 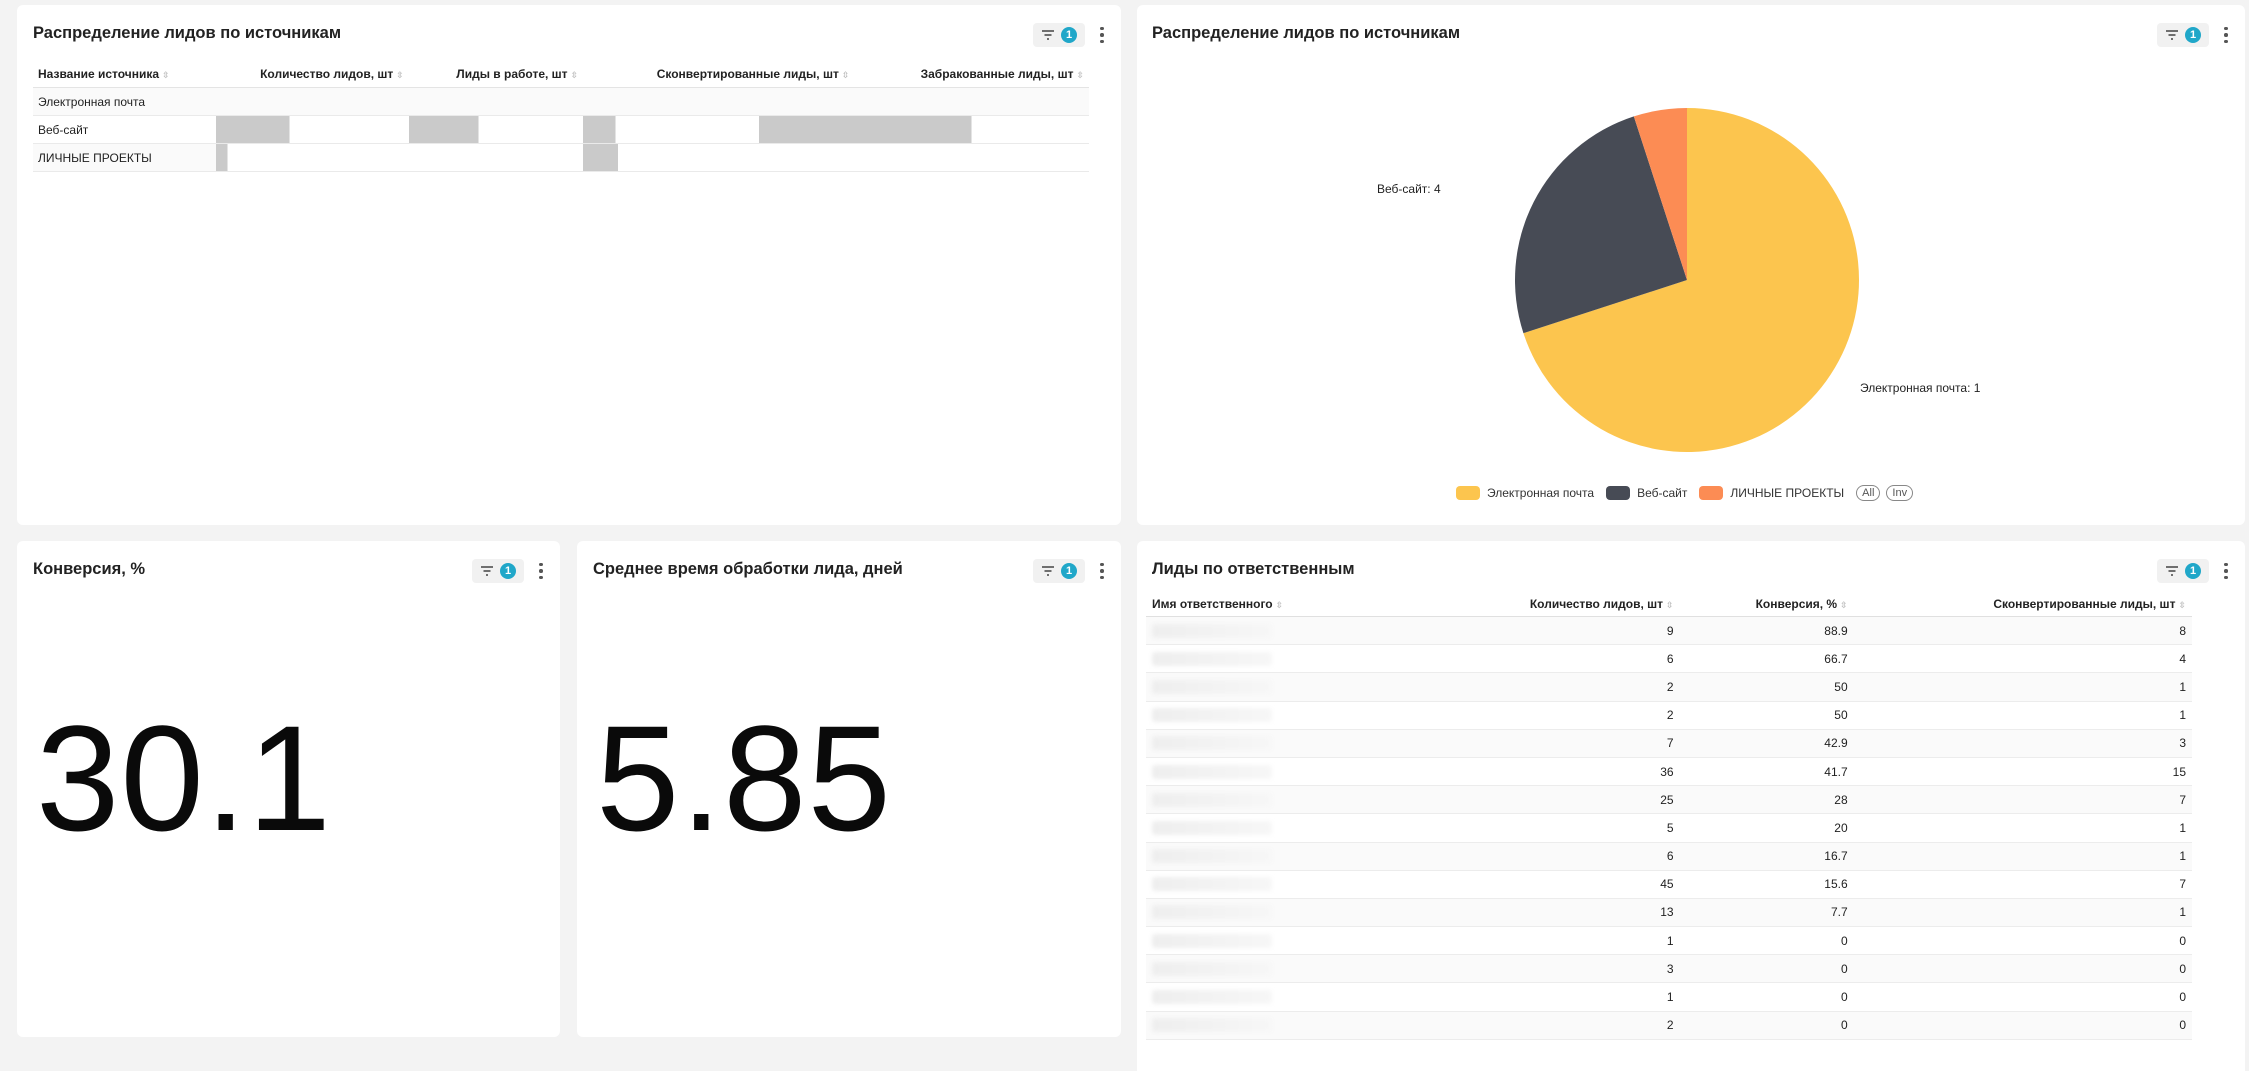 What do you see at coordinates (2022, 772) in the screenshot?
I see `converted-cell: 15` at bounding box center [2022, 772].